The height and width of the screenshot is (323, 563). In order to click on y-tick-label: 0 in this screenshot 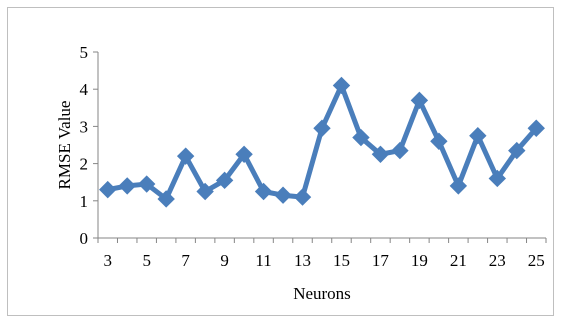, I will do `click(84, 238)`.